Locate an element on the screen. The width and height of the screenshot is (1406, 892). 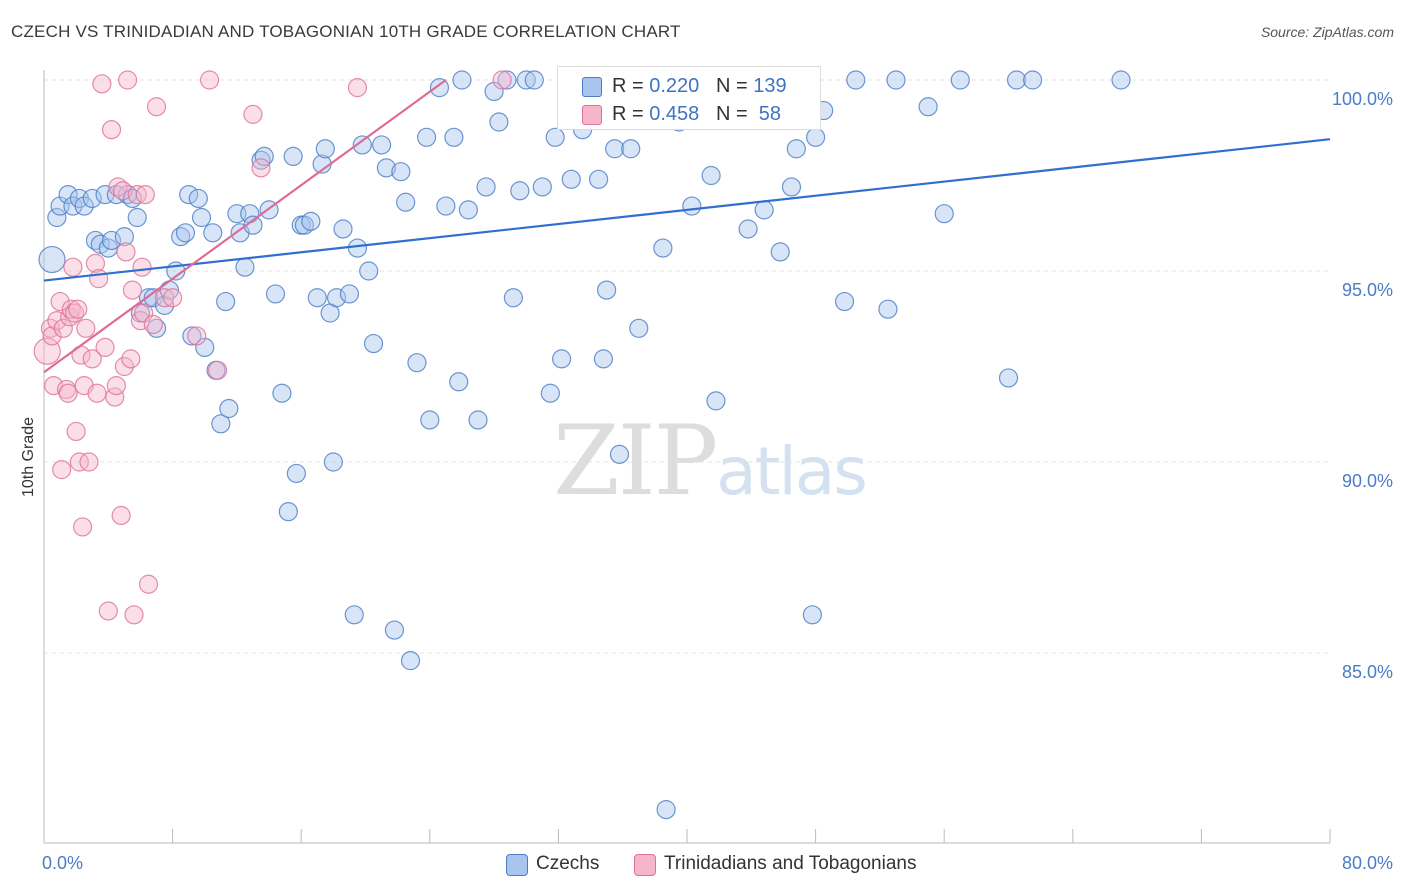
czechs-r-value: 0.220 is located at coordinates (674, 86).